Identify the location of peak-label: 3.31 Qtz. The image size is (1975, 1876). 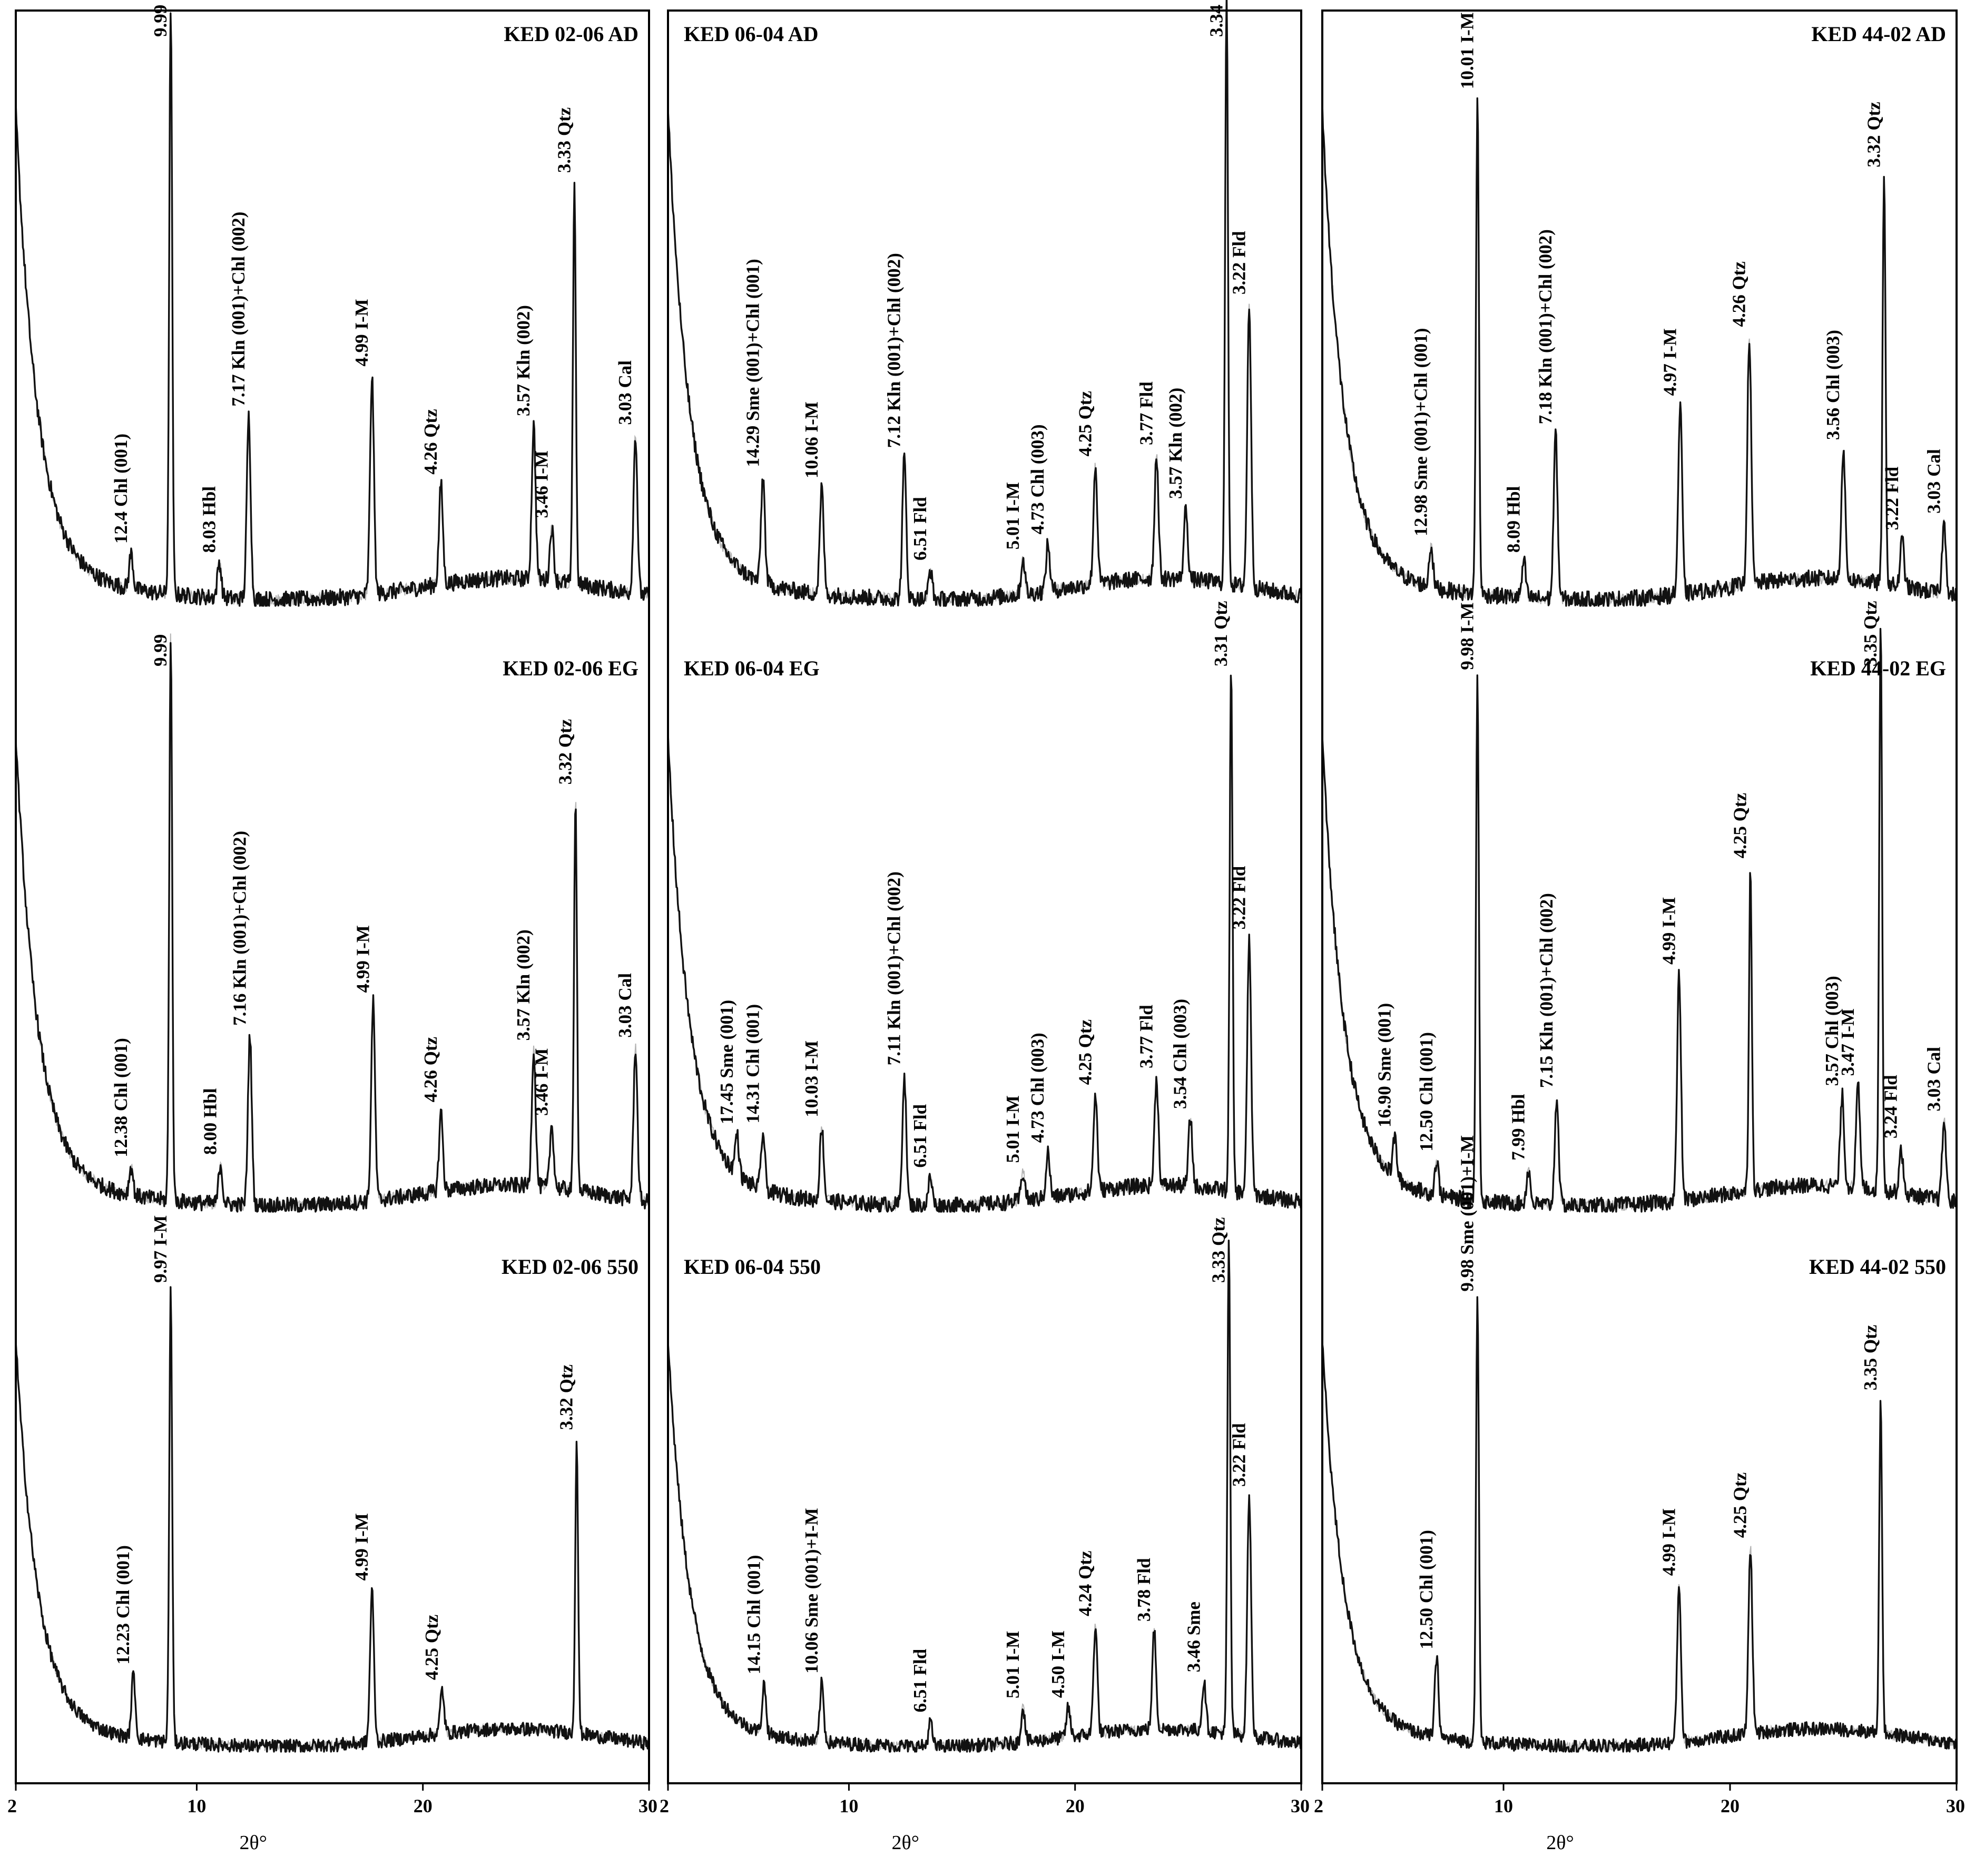
(1221, 633).